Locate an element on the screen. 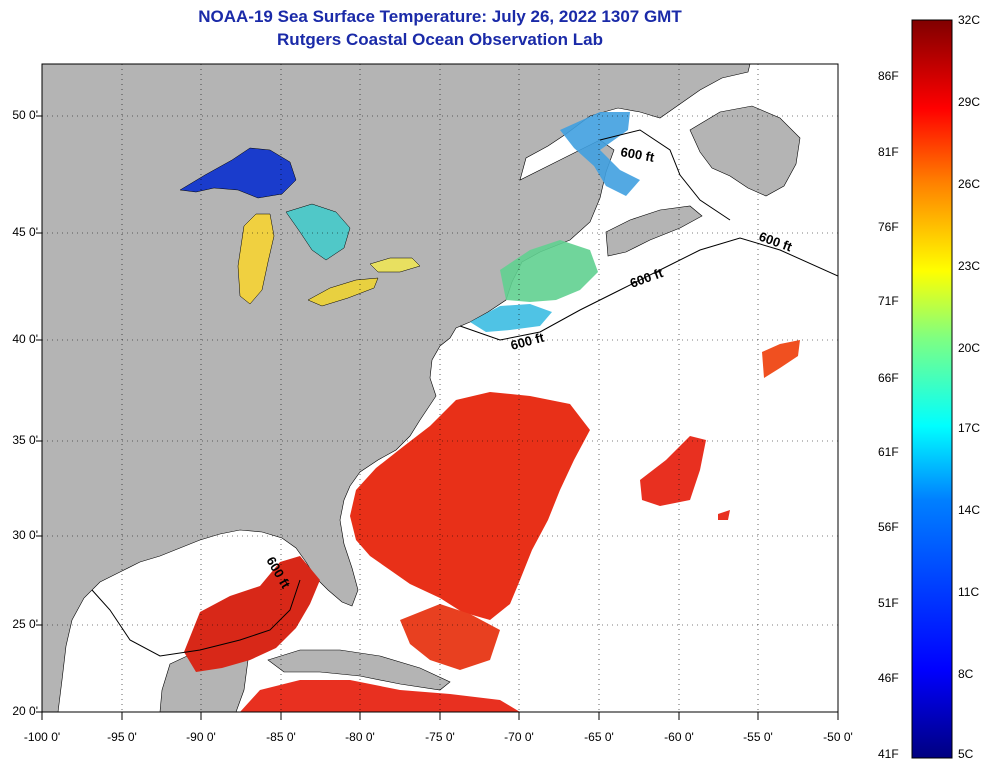 Image resolution: width=984 pixels, height=770 pixels. sst-cape-cod-cool is located at coordinates (511, 318).